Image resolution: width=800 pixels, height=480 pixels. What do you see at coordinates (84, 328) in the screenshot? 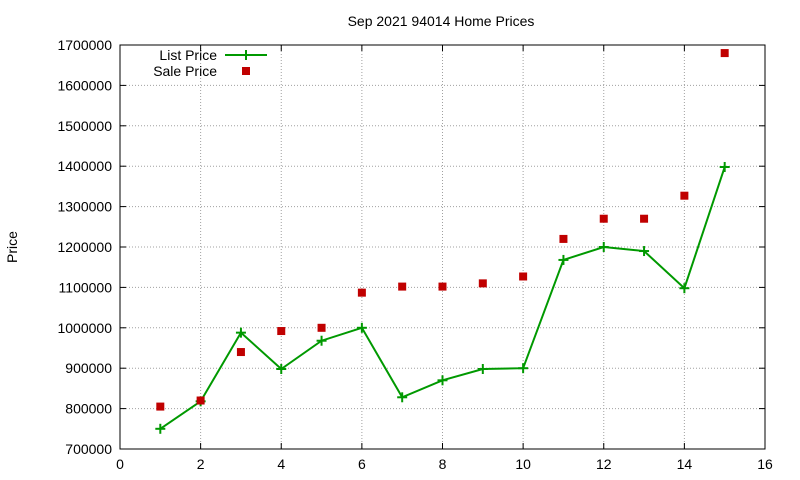
I see `y-tick-label: 1000000` at bounding box center [84, 328].